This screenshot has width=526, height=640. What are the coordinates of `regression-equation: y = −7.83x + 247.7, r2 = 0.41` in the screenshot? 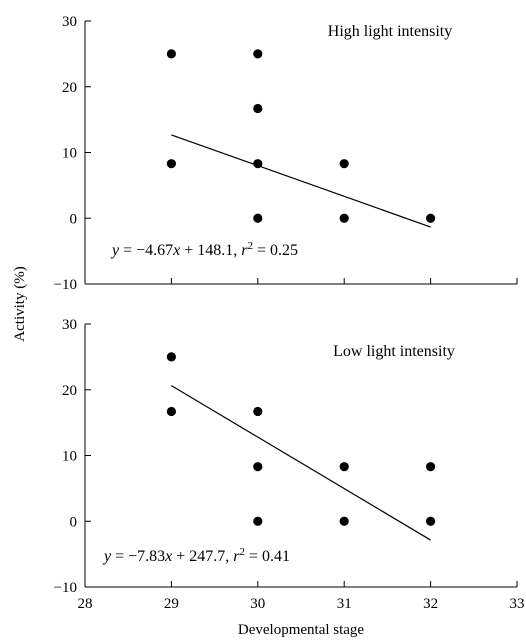 It's located at (196, 555).